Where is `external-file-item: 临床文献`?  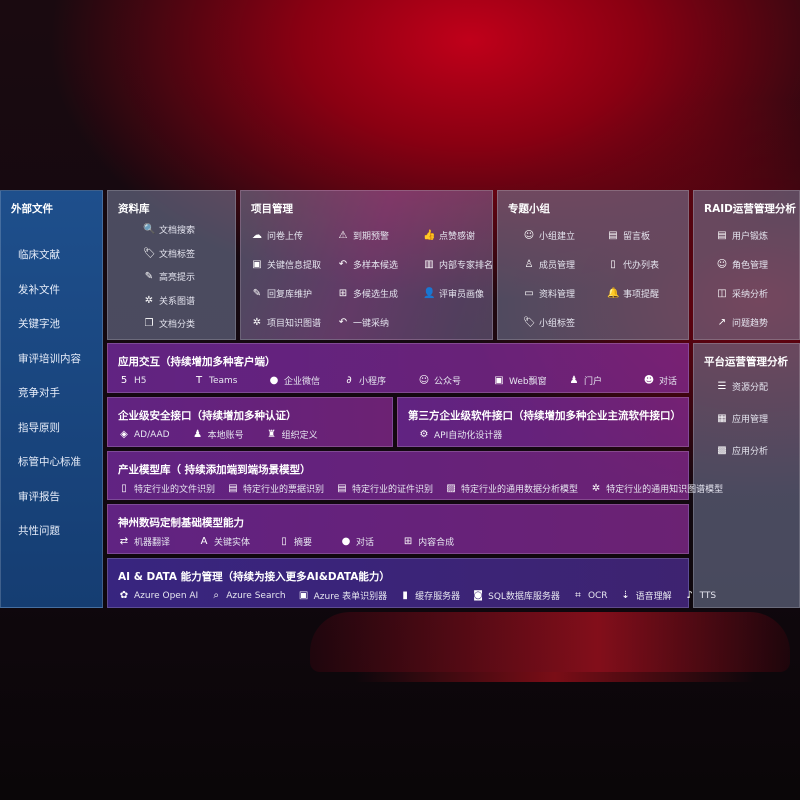 external-file-item: 临床文献 is located at coordinates (39, 255).